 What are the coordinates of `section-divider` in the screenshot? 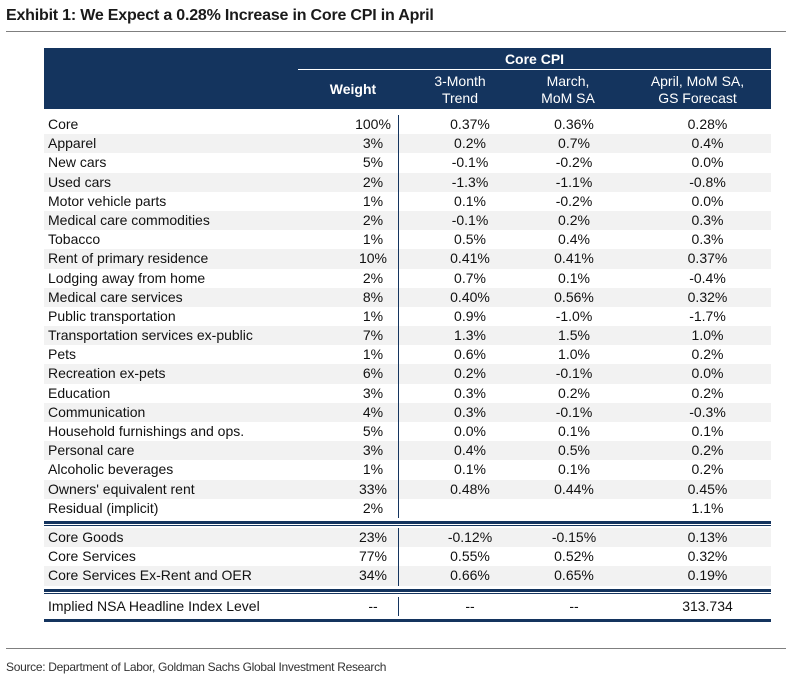 It's located at (407, 590).